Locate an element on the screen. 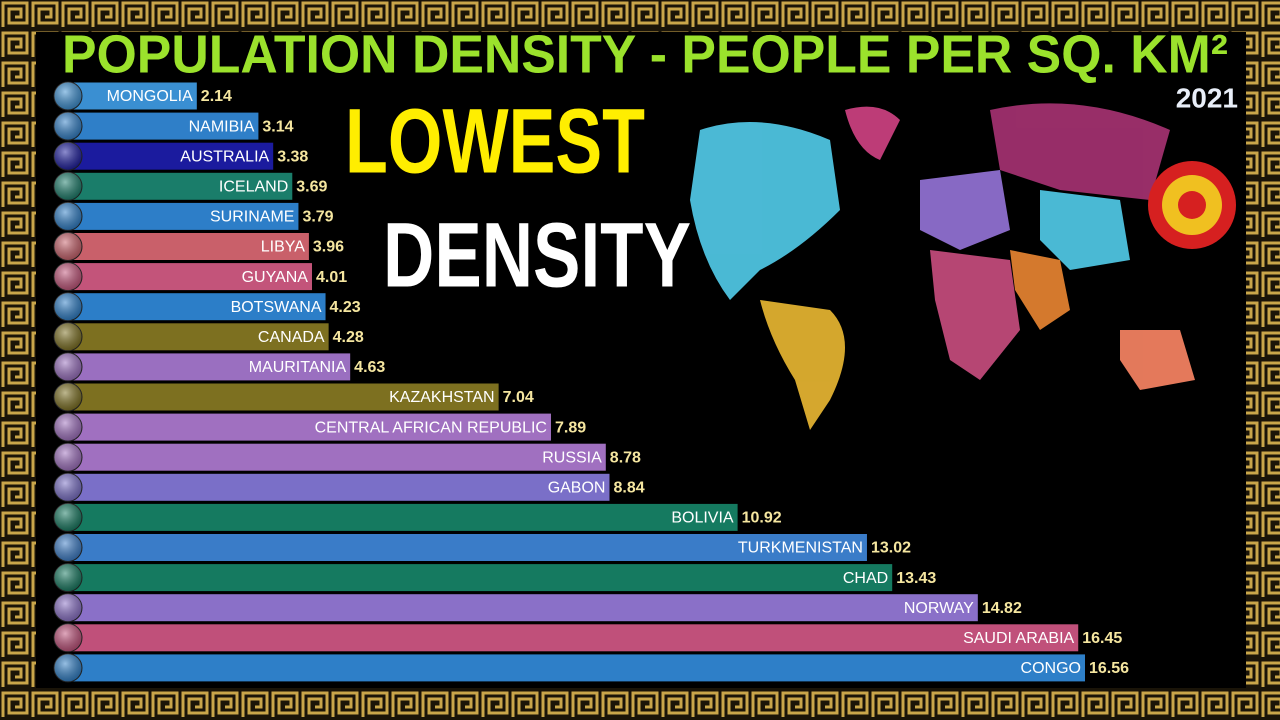 Image resolution: width=1280 pixels, height=720 pixels. bar-label: ICELAND is located at coordinates (253, 187).